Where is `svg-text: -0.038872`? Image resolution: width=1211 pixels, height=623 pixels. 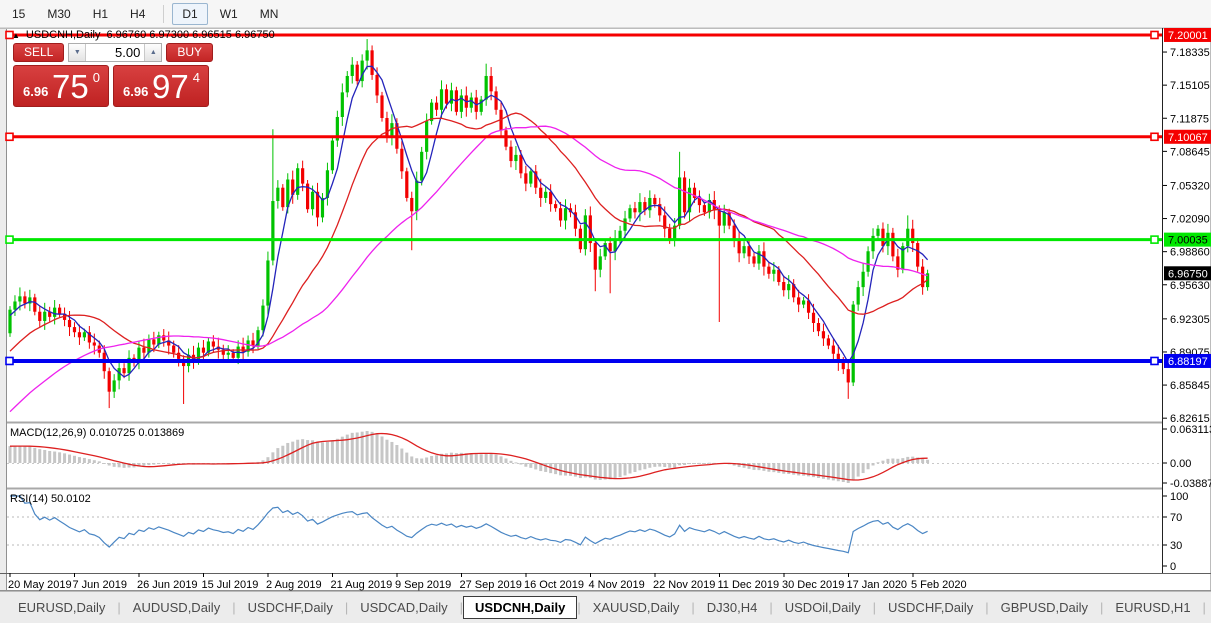 svg-text: -0.038872 is located at coordinates (1190, 484).